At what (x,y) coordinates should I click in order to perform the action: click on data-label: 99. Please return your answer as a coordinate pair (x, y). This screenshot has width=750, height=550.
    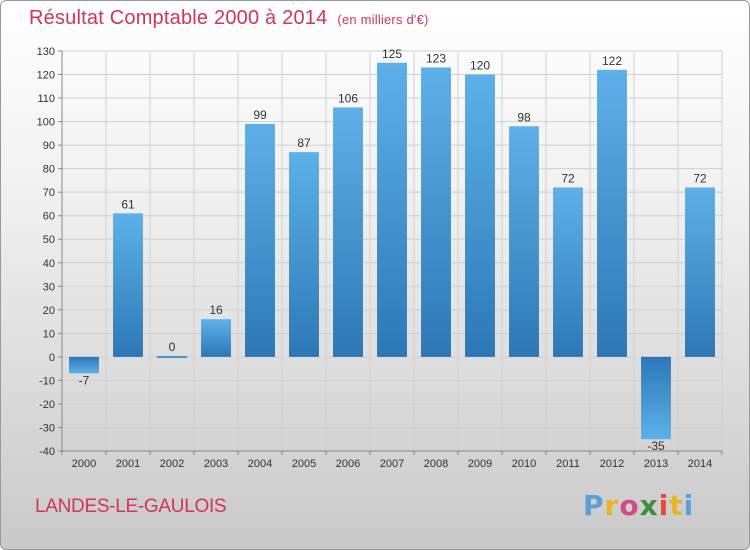
    Looking at the image, I should click on (260, 115).